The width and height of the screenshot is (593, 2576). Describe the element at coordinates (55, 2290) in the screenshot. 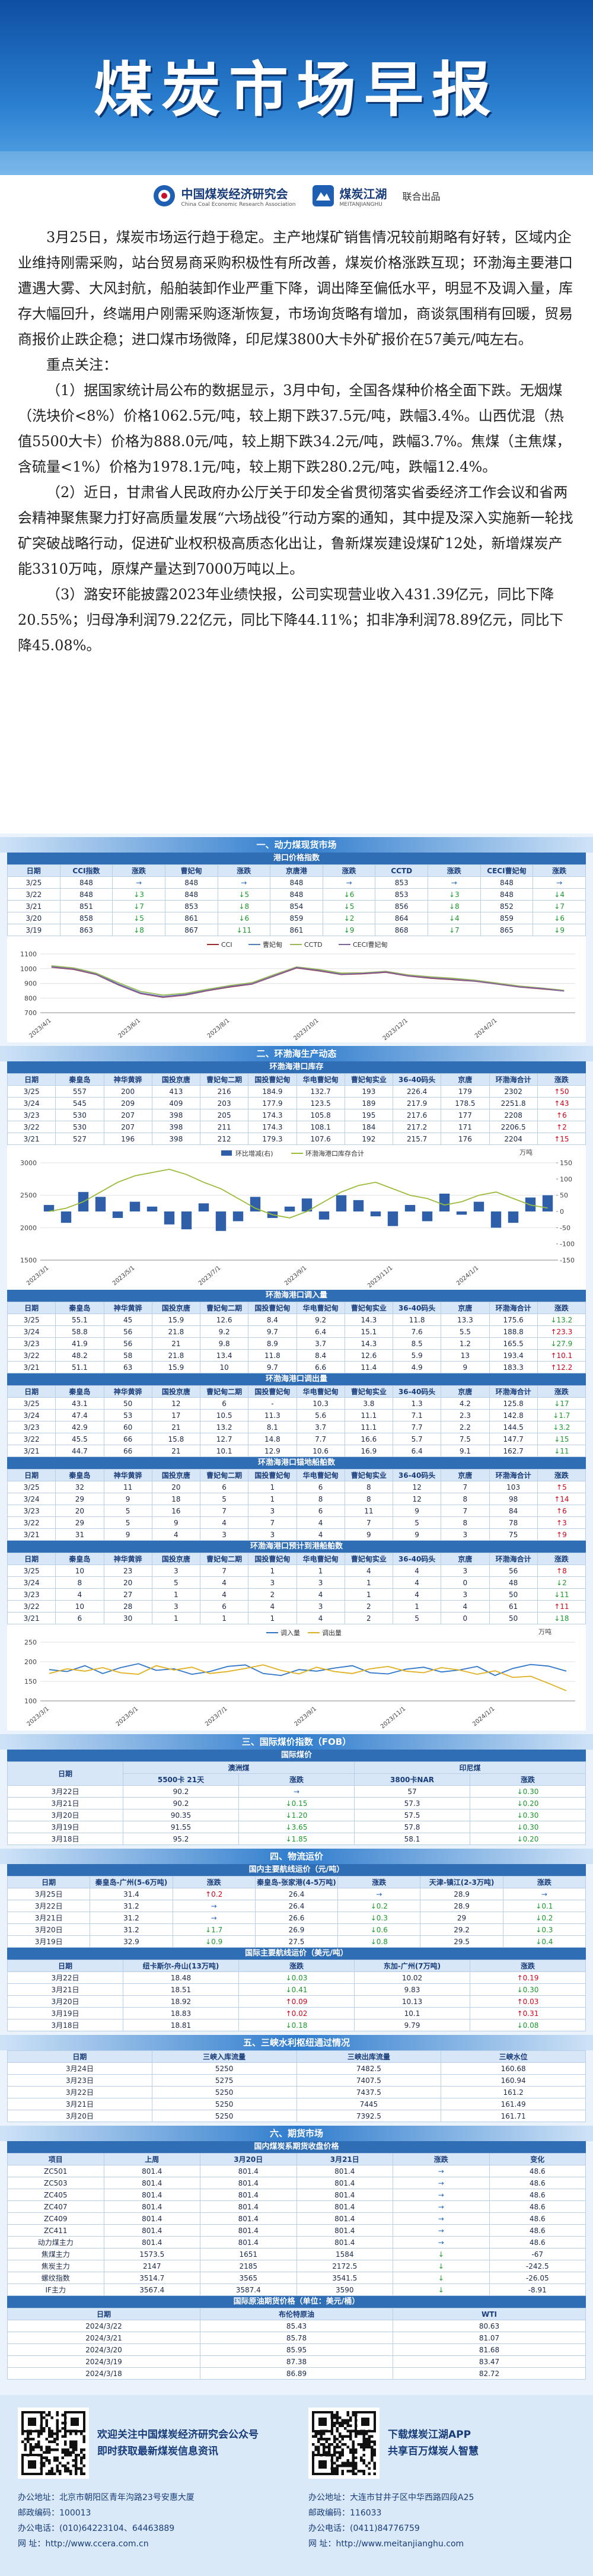

I see `table-cell: IF主力` at that location.